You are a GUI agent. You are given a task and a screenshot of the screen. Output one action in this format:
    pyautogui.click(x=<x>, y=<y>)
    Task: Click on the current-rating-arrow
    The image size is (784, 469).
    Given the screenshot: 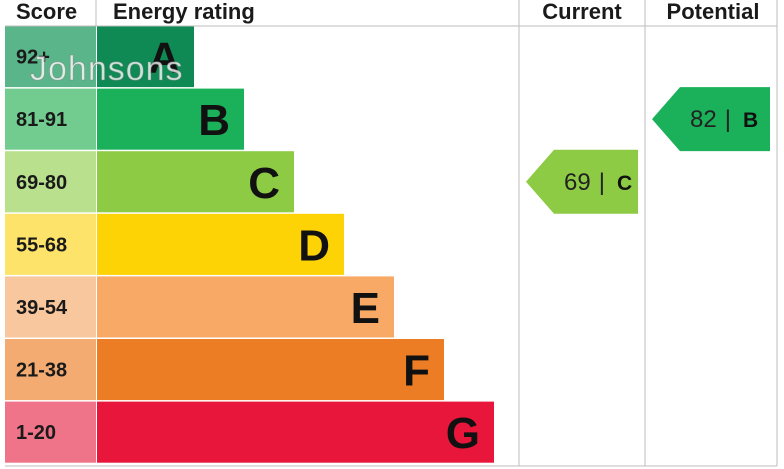 What is the action you would take?
    pyautogui.click(x=582, y=181)
    